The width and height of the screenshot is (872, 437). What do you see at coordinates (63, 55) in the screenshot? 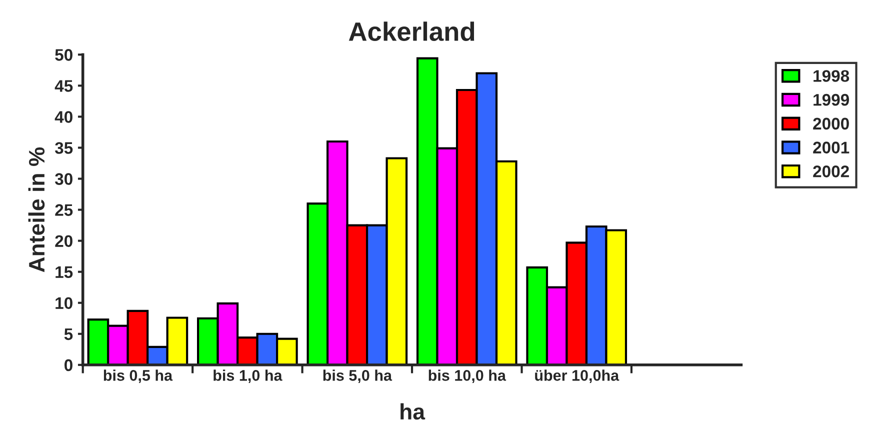
I see `y-tick-label: 50` at bounding box center [63, 55].